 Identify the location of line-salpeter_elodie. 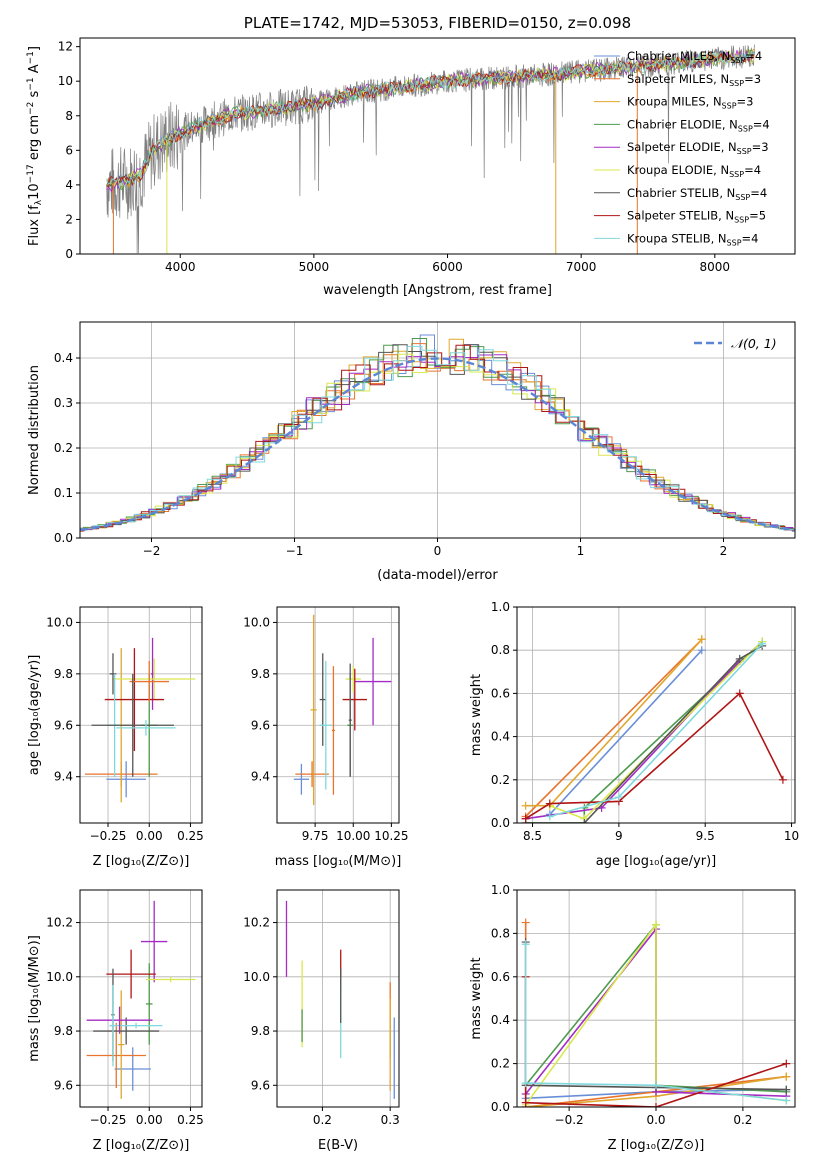
(633, 740).